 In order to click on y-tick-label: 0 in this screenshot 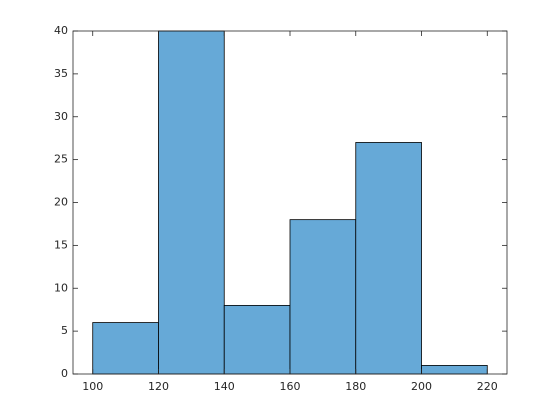, I will do `click(64, 373)`.